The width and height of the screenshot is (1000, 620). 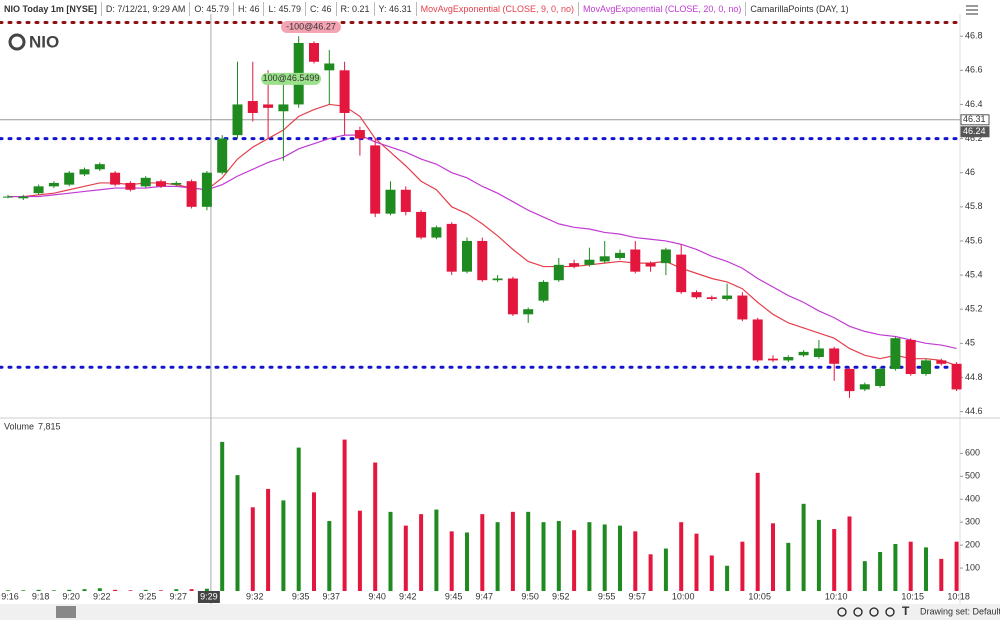 What do you see at coordinates (974, 377) in the screenshot?
I see `y-tick-label: 44.8` at bounding box center [974, 377].